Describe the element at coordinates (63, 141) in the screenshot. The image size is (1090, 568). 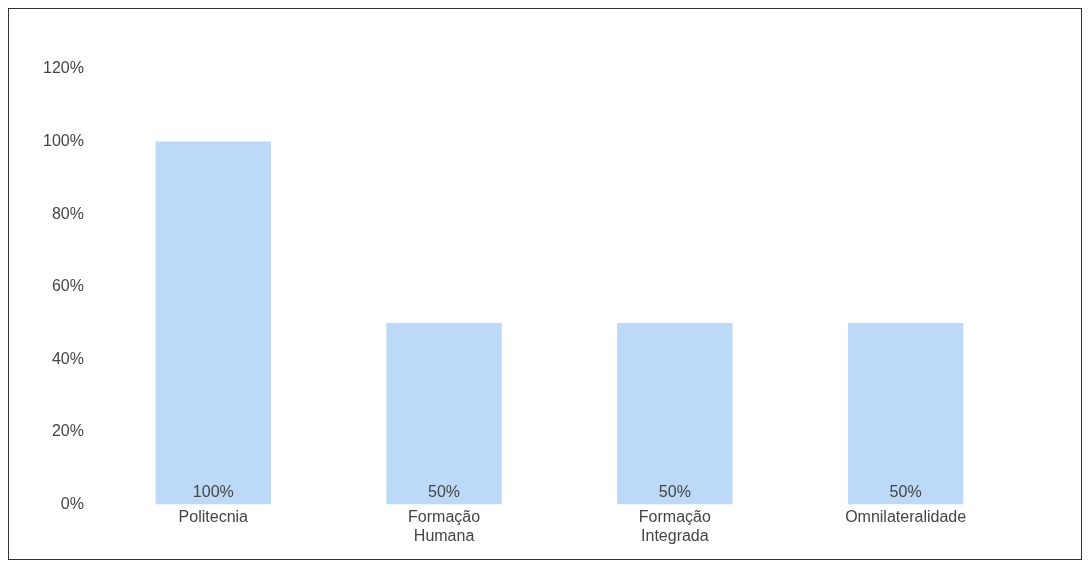
I see `y-tick-label: 100%` at that location.